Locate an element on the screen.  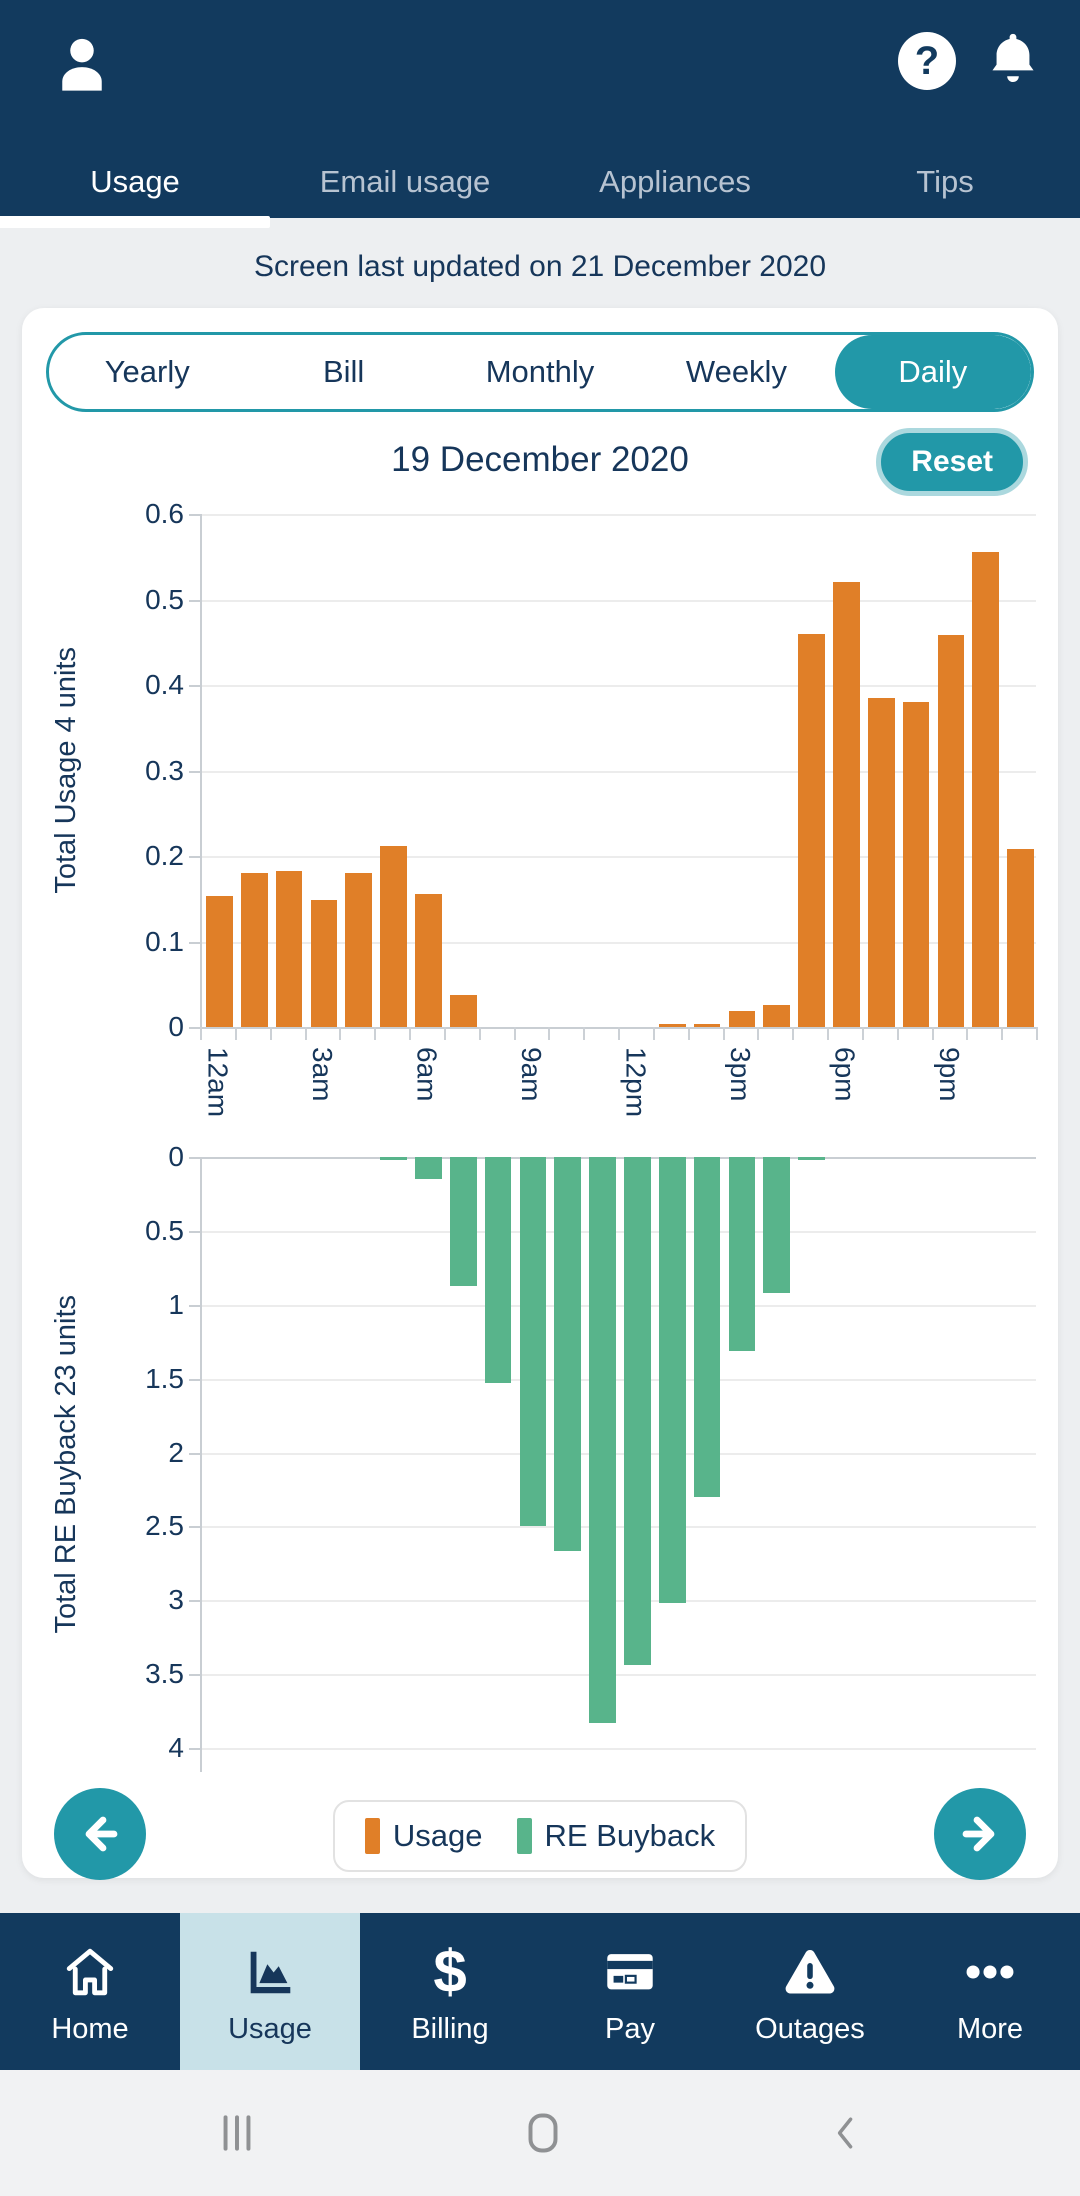
re-buyback-bar-12pm is located at coordinates (637, 1411).